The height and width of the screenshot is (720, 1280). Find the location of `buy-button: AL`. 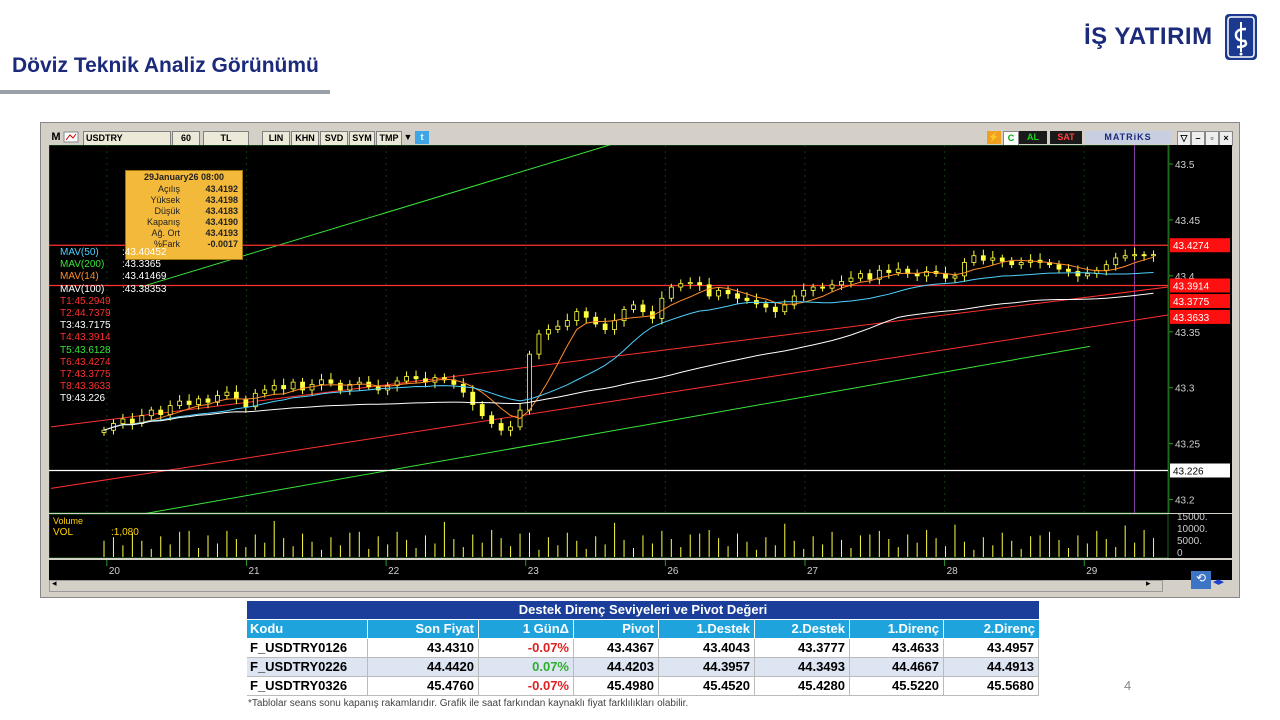

buy-button: AL is located at coordinates (1033, 137).